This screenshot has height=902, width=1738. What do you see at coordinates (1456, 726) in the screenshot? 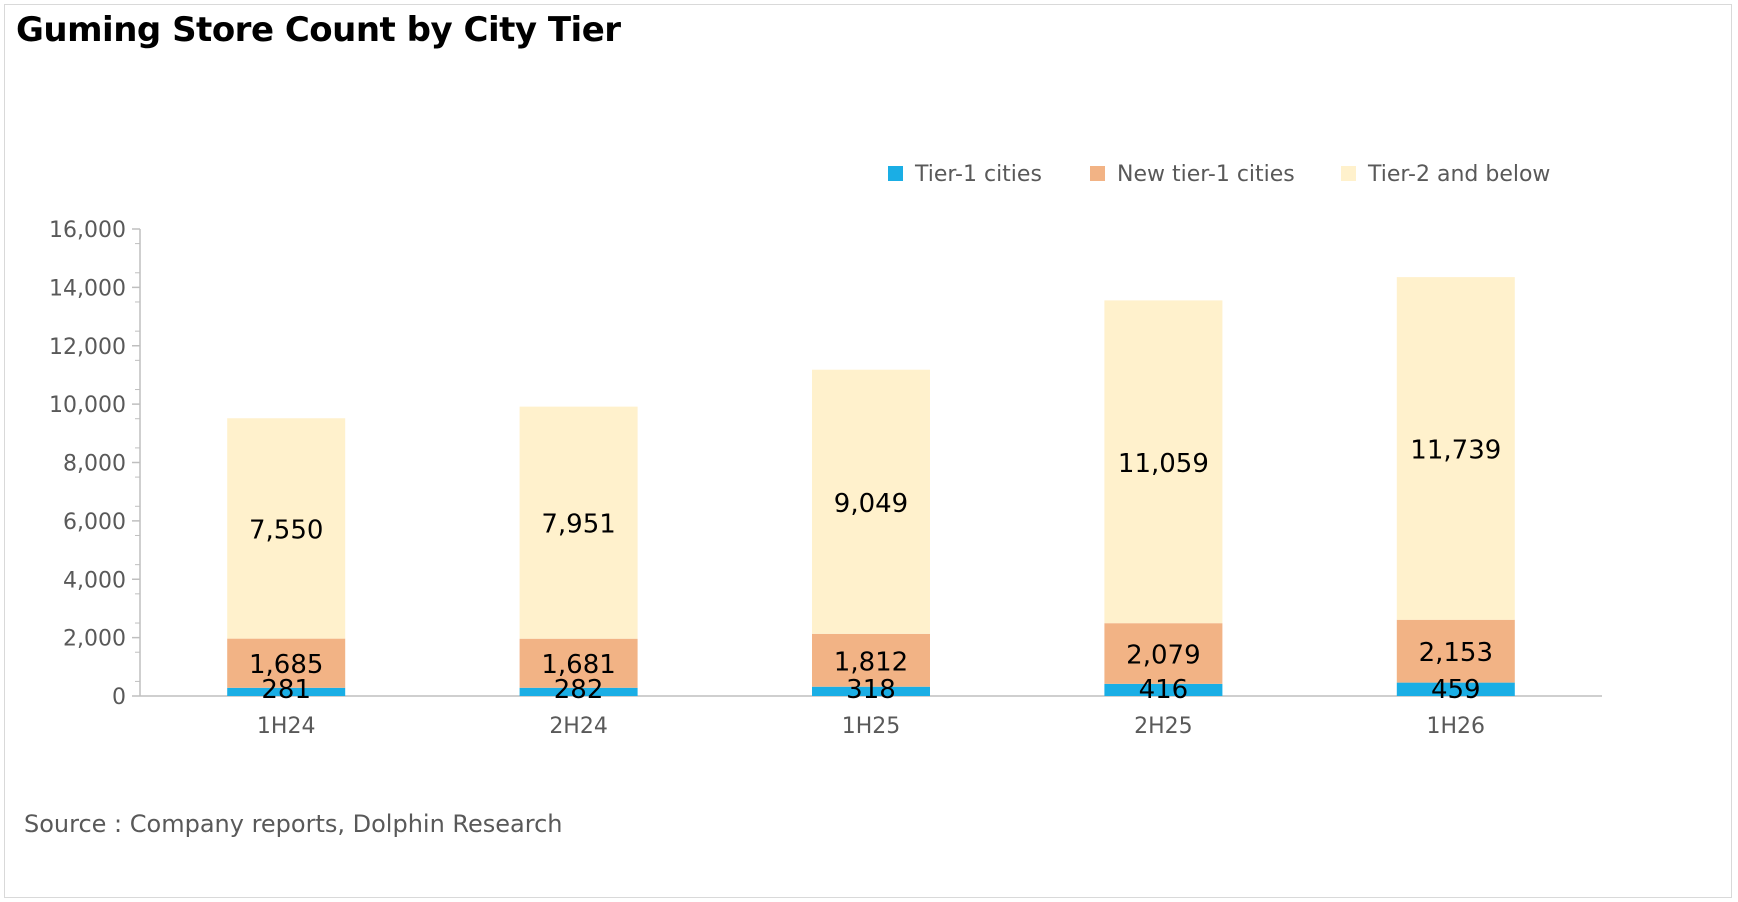
I see `x-tick-label: 1H26` at bounding box center [1456, 726].